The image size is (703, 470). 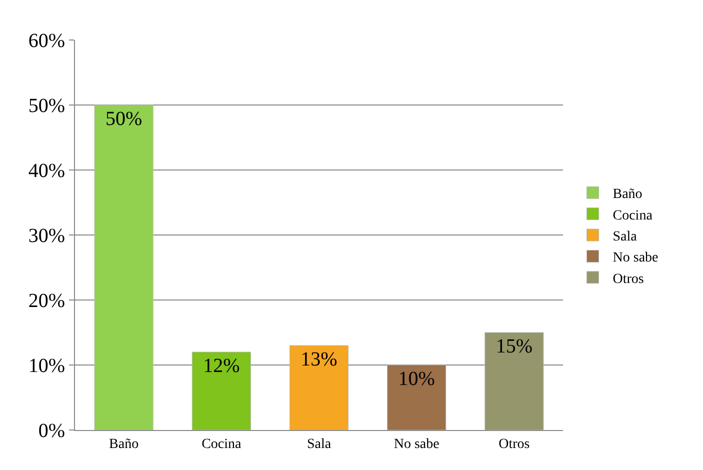 What do you see at coordinates (222, 444) in the screenshot?
I see `x-tick-label: Cocina` at bounding box center [222, 444].